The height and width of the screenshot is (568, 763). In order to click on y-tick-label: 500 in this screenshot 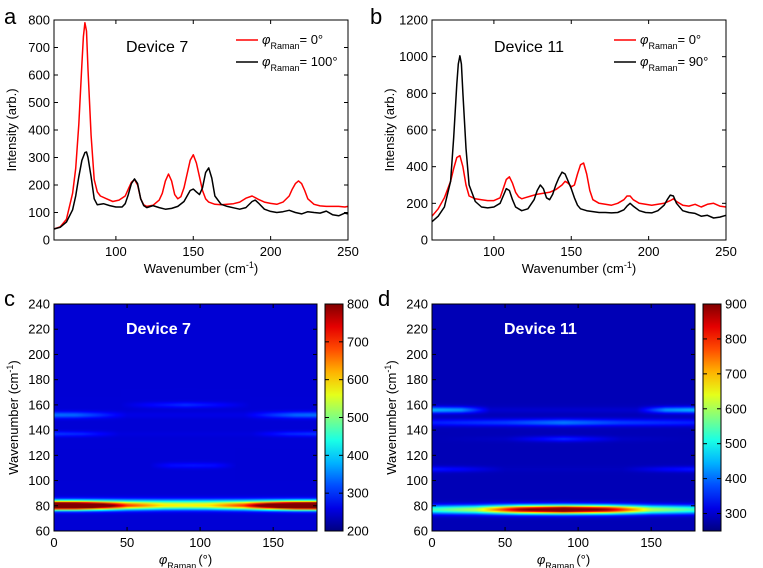, I will do `click(39, 102)`.